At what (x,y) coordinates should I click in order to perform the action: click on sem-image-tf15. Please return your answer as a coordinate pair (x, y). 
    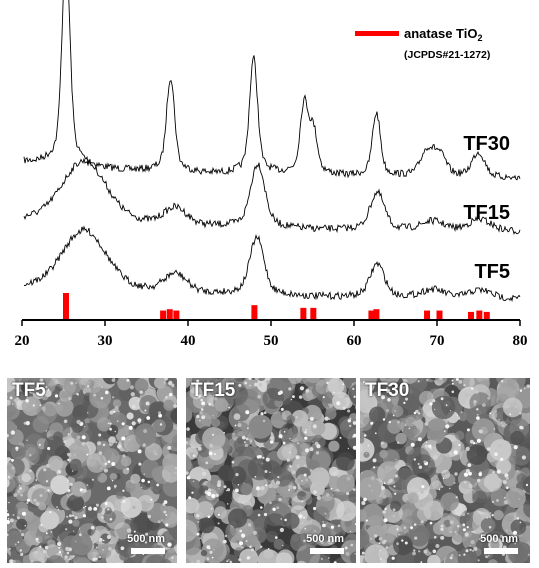
    Looking at the image, I should click on (271, 470).